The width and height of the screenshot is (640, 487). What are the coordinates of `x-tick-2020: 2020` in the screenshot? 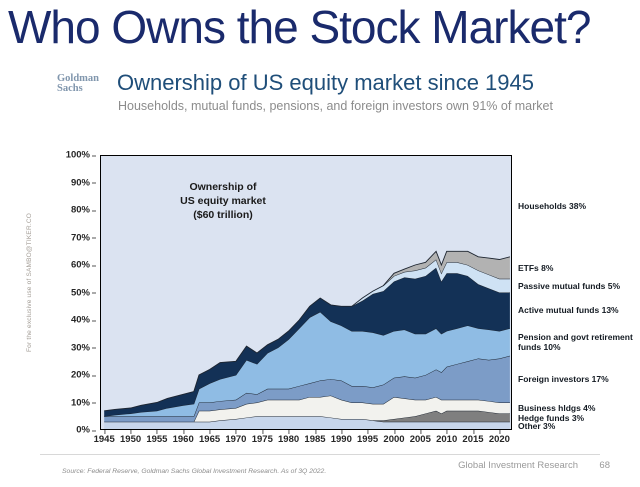 It's located at (499, 437).